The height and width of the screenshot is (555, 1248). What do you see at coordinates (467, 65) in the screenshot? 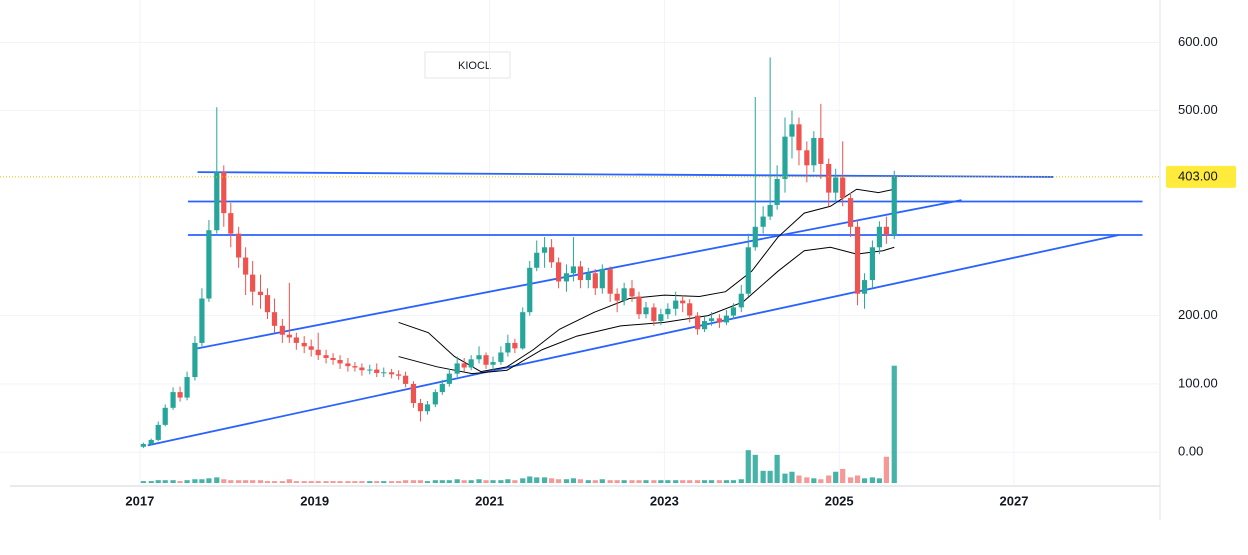
I see `symbol-box` at bounding box center [467, 65].